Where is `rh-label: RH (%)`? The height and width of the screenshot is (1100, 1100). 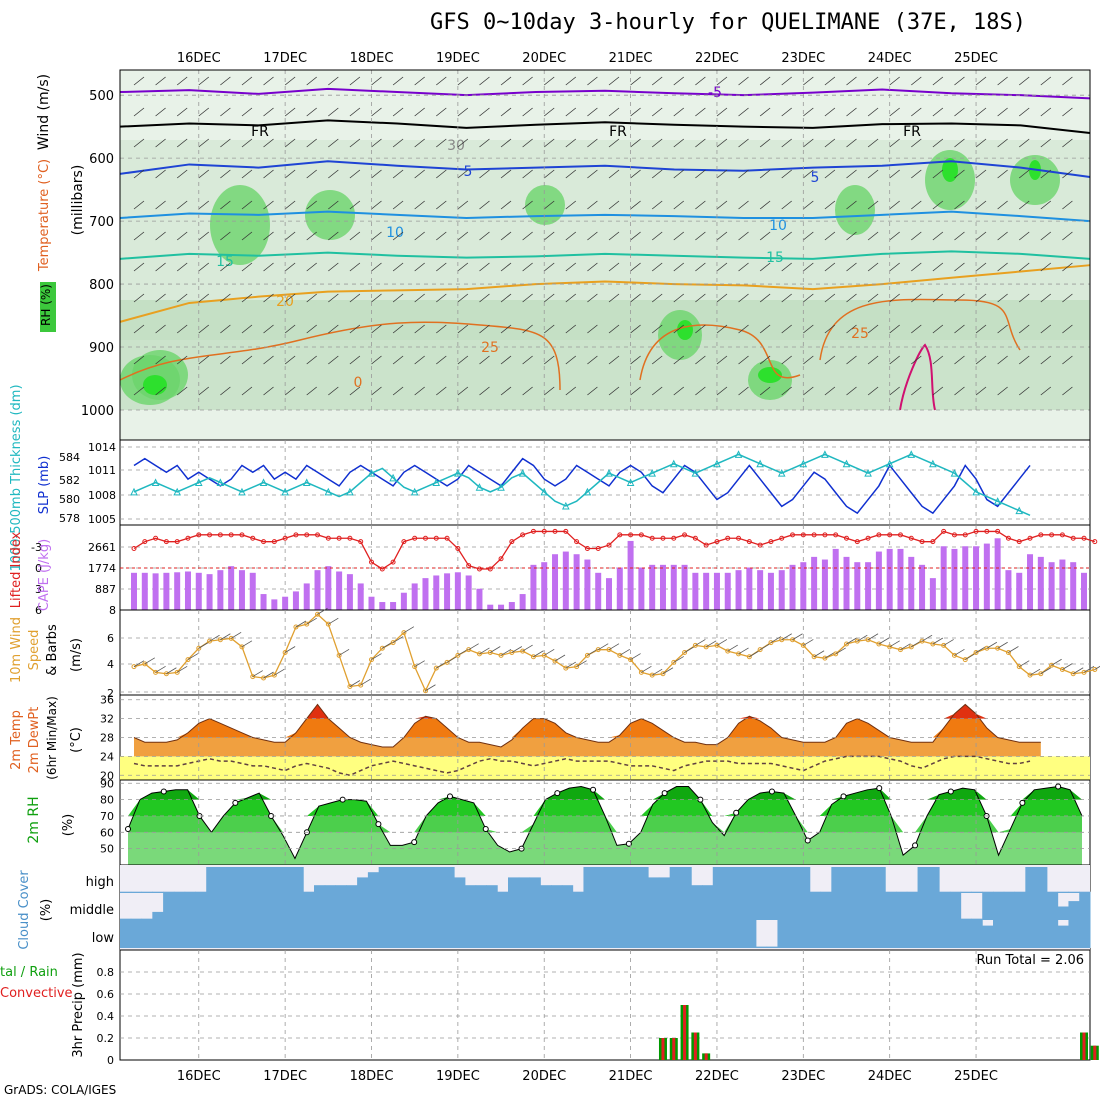
rh-label: RH (%) is located at coordinates (46, 305).